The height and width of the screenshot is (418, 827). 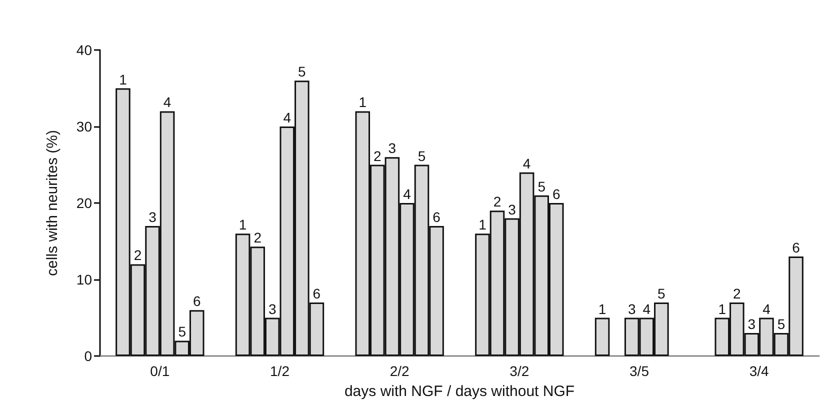 I want to click on x-tick-label: 3/2, so click(x=520, y=371).